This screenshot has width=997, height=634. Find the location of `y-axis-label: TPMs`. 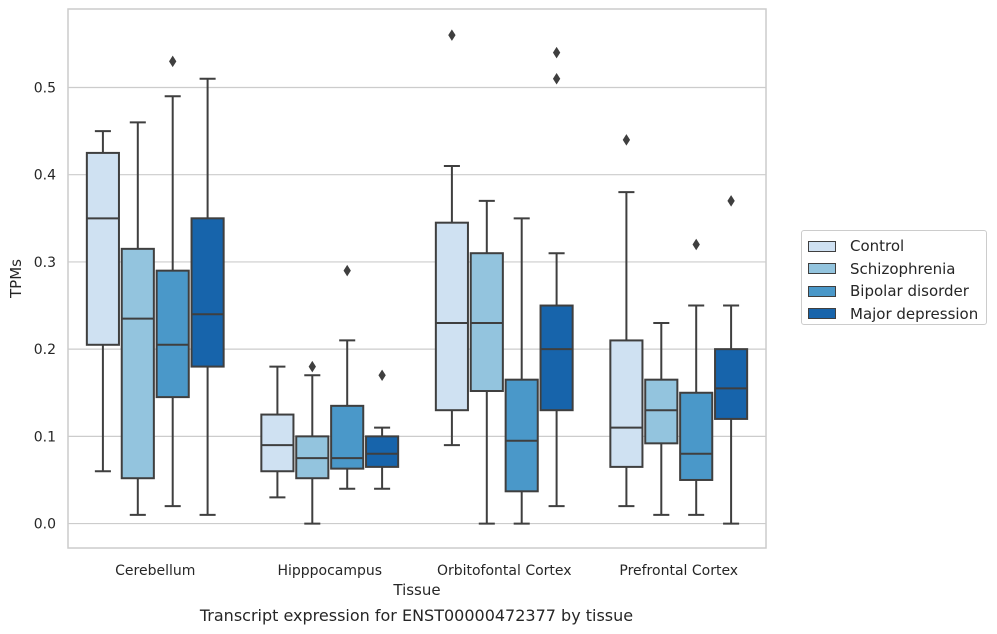

y-axis-label: TPMs is located at coordinates (16, 279).